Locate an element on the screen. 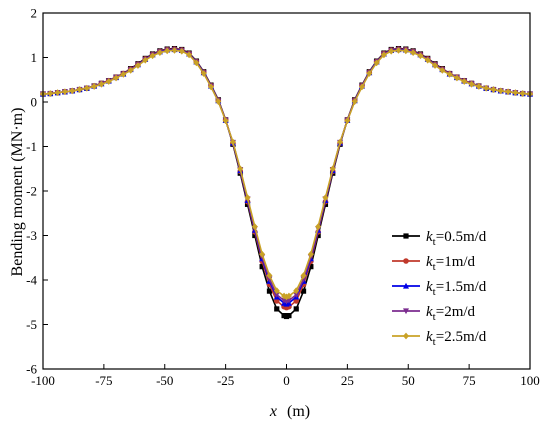 The width and height of the screenshot is (550, 426). y-tick-label: -4 is located at coordinates (31, 280).